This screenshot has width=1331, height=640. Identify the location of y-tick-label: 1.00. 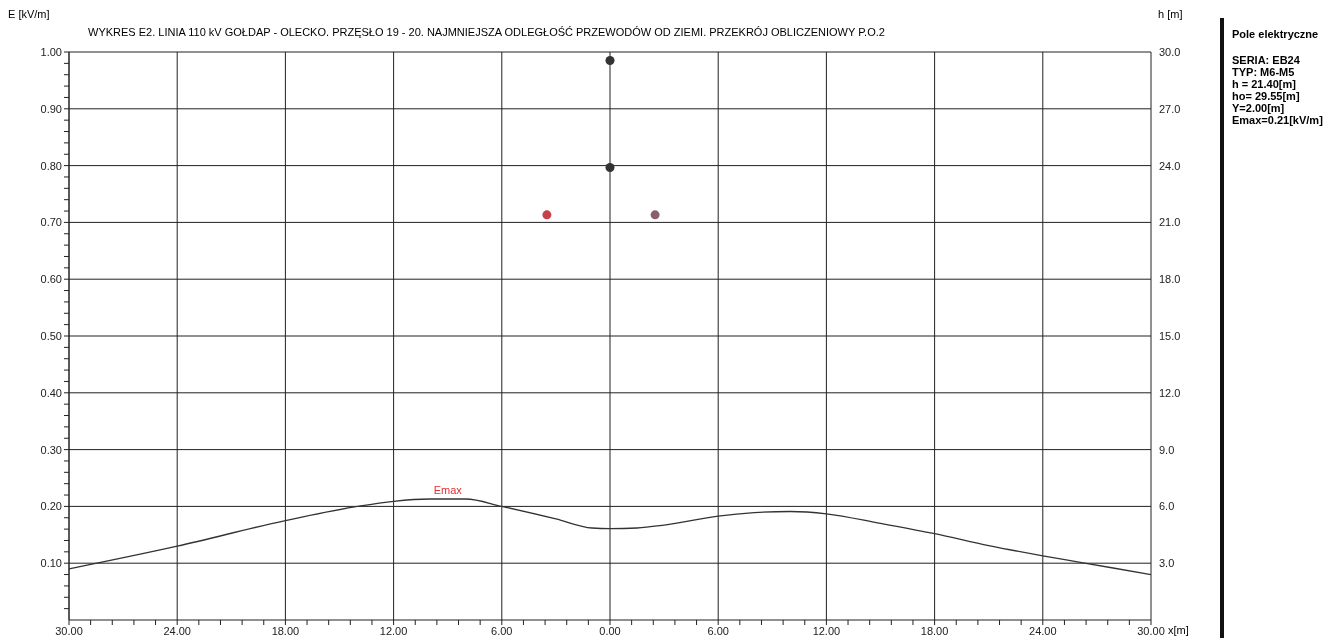
(51, 51).